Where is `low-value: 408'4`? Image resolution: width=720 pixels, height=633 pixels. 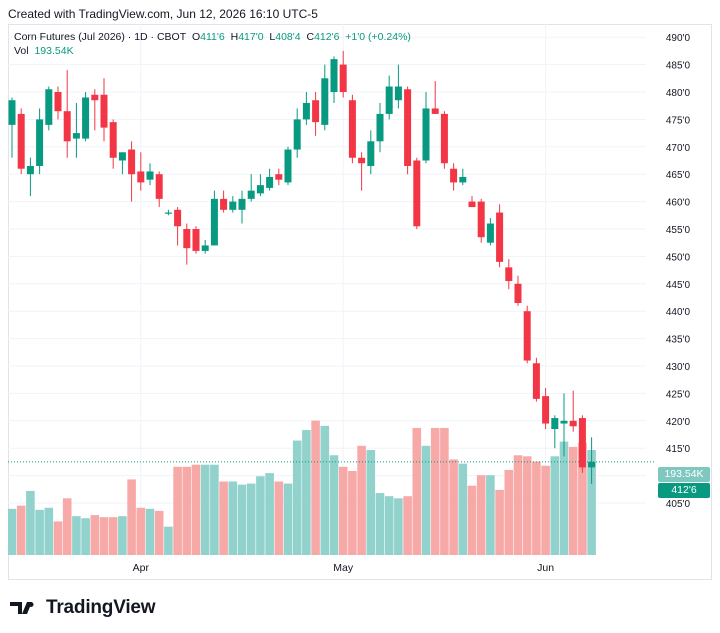
low-value: 408'4 is located at coordinates (288, 37).